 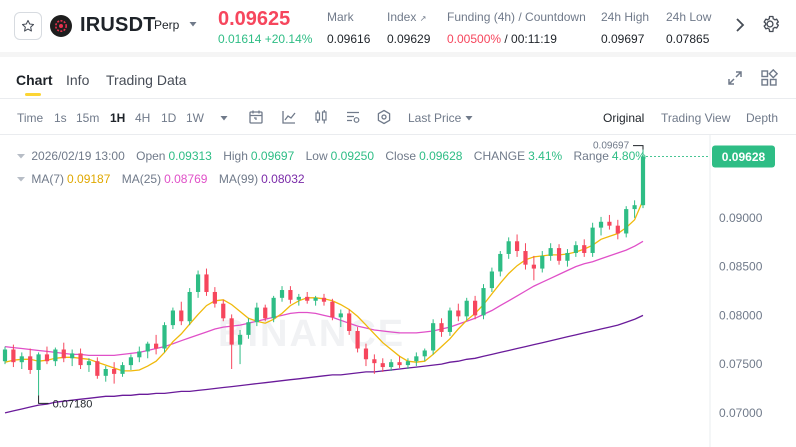 I want to click on low-24h: 24h Low 0.07865, so click(x=691, y=28).